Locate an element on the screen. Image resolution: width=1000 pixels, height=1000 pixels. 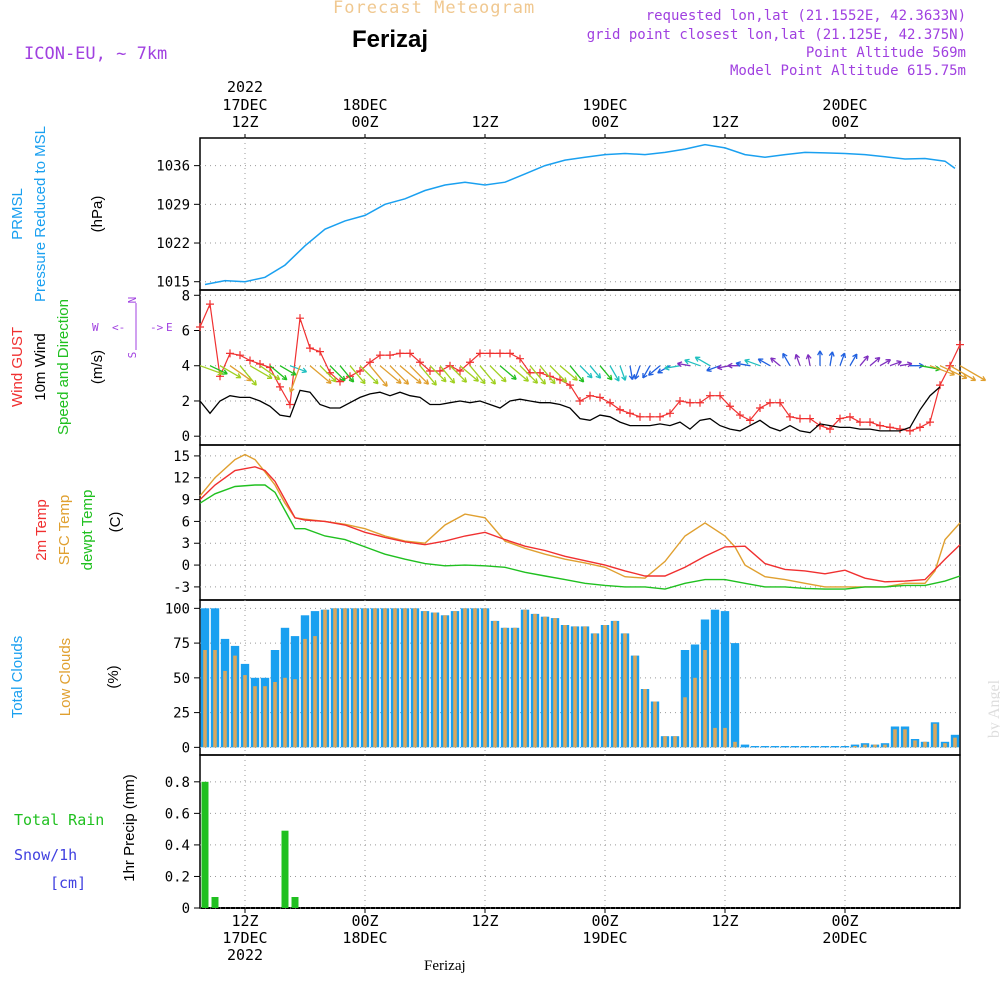
temp-sfc-label: SFC Temp is located at coordinates (64, 530).